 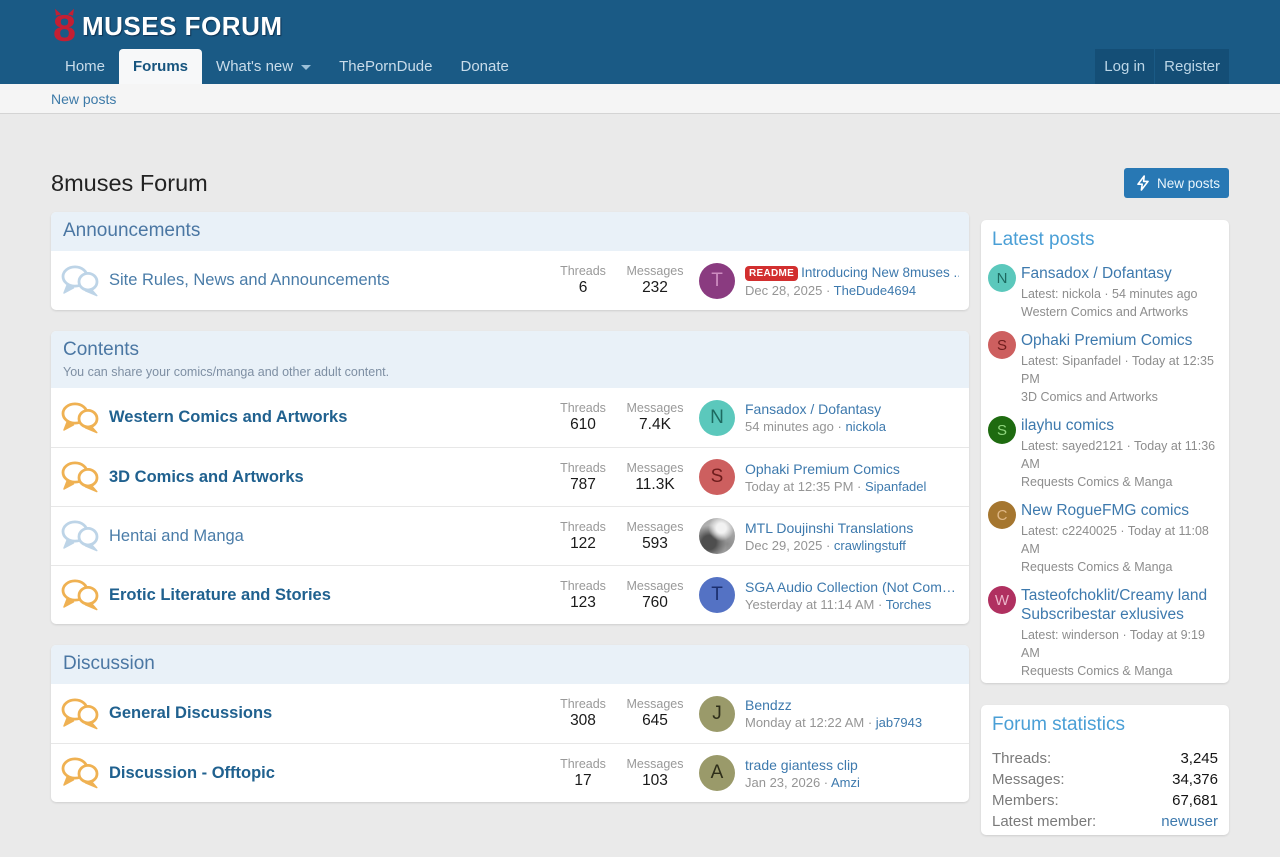 What do you see at coordinates (64, 25) in the screenshot?
I see `svg-text: 8` at bounding box center [64, 25].